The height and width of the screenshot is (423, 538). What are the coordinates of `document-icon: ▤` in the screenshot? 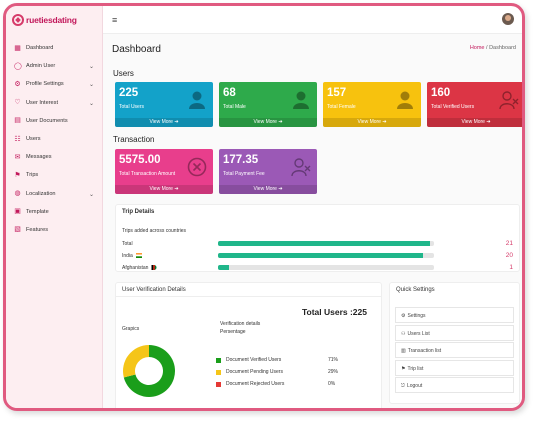 It's located at (17, 121).